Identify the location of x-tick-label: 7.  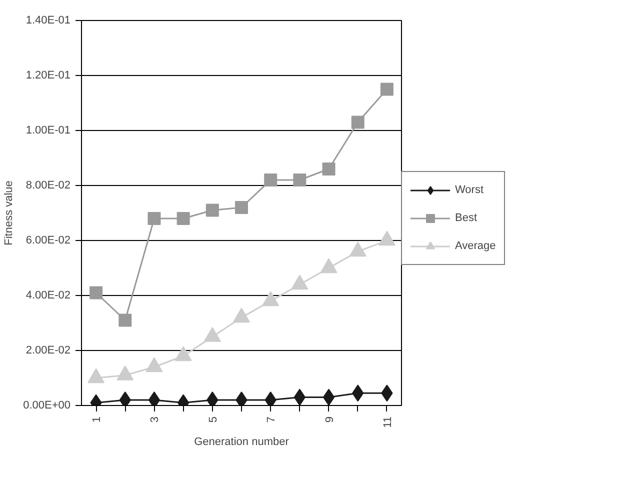
(272, 419).